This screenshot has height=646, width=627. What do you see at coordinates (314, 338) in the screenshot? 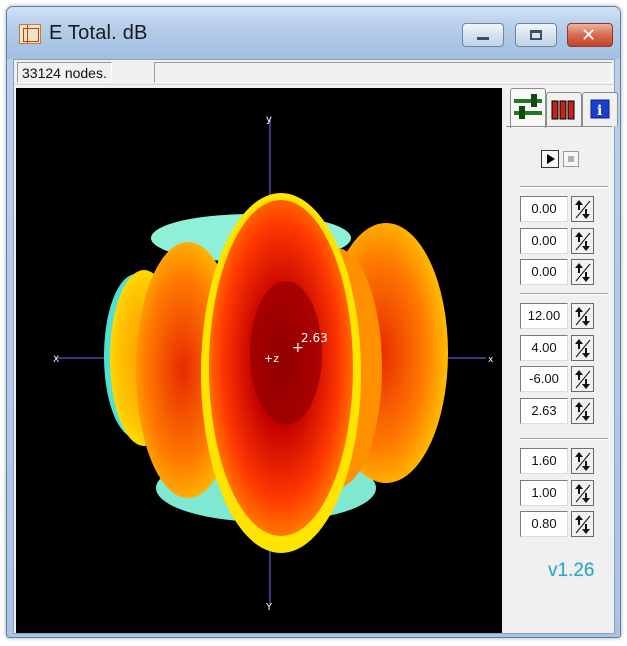
I see `cursor-value-label: 2.63` at bounding box center [314, 338].